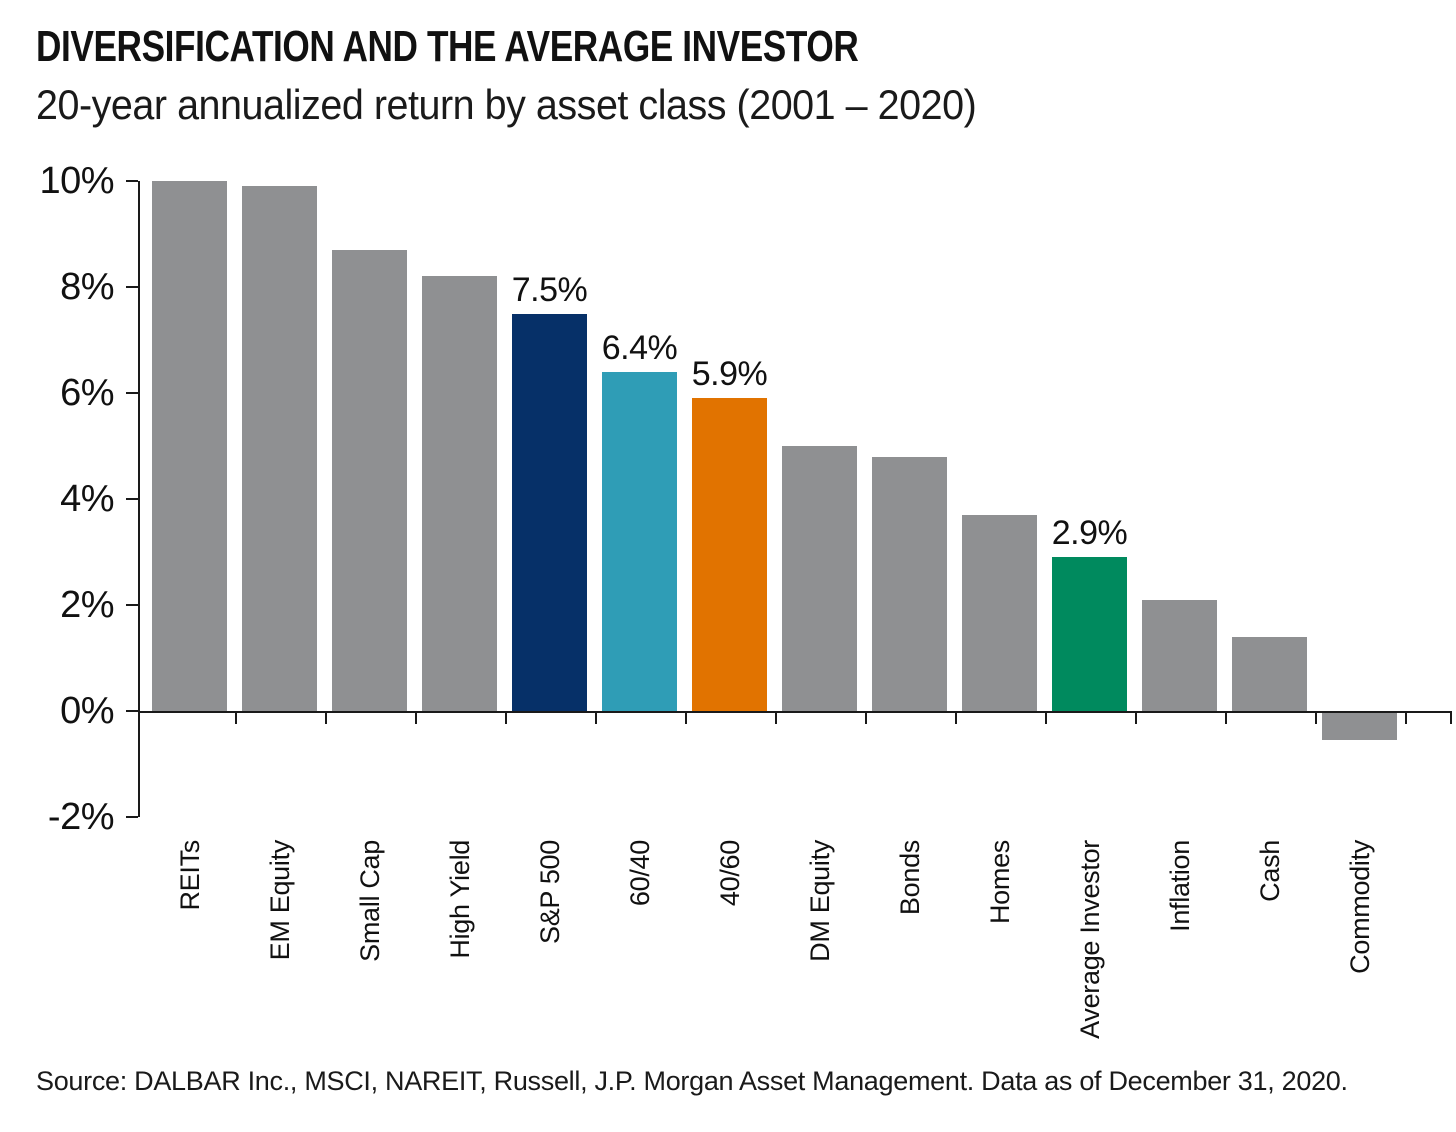 The height and width of the screenshot is (1132, 1456). Describe the element at coordinates (819, 901) in the screenshot. I see `x-axis-category-label-dm-equity: DM Equity` at that location.